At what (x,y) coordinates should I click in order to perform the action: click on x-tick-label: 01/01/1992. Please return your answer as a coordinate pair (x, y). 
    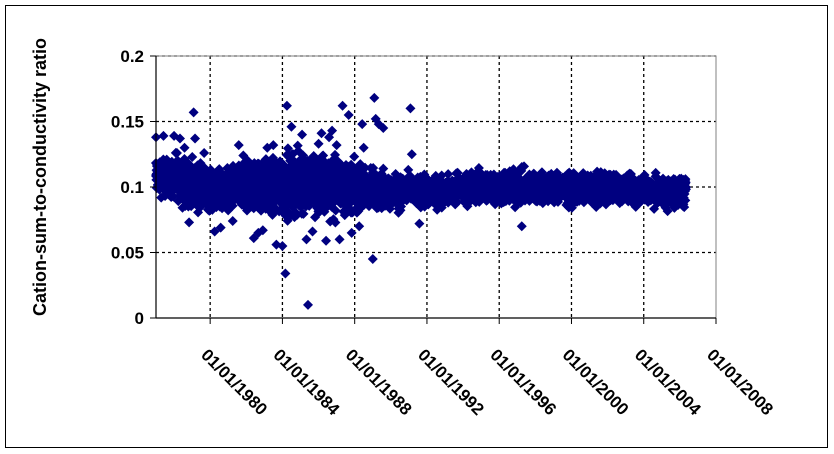
    Looking at the image, I should click on (451, 382).